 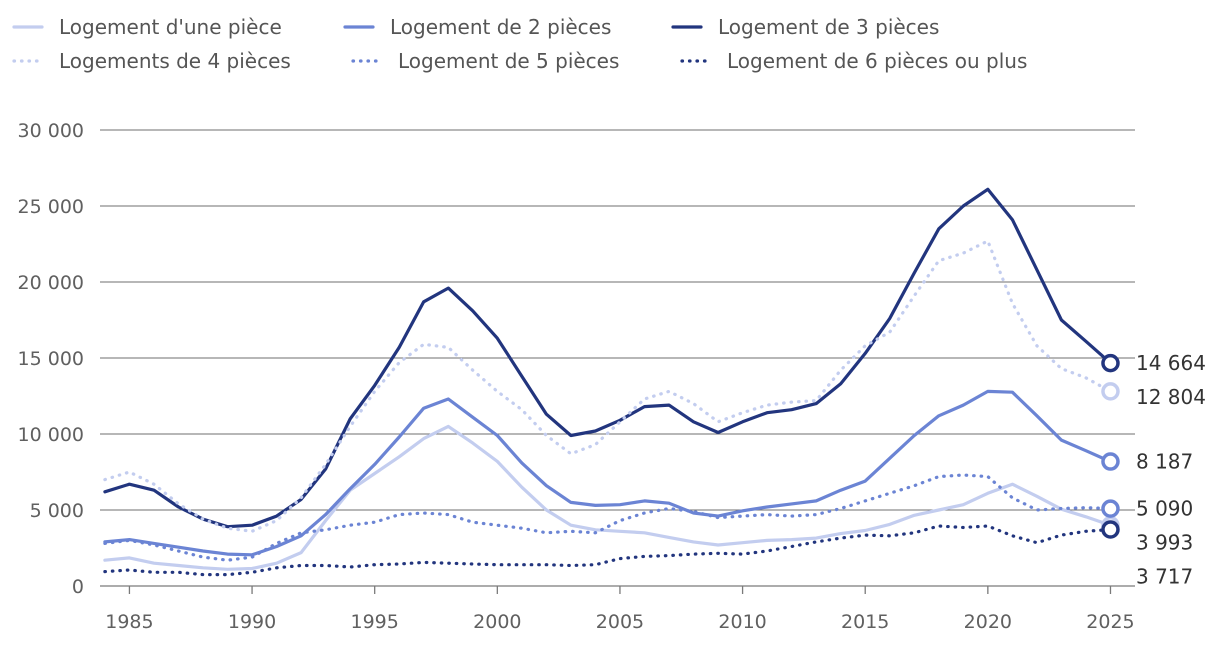 I want to click on end-value-label: 12 804, so click(x=1171, y=397).